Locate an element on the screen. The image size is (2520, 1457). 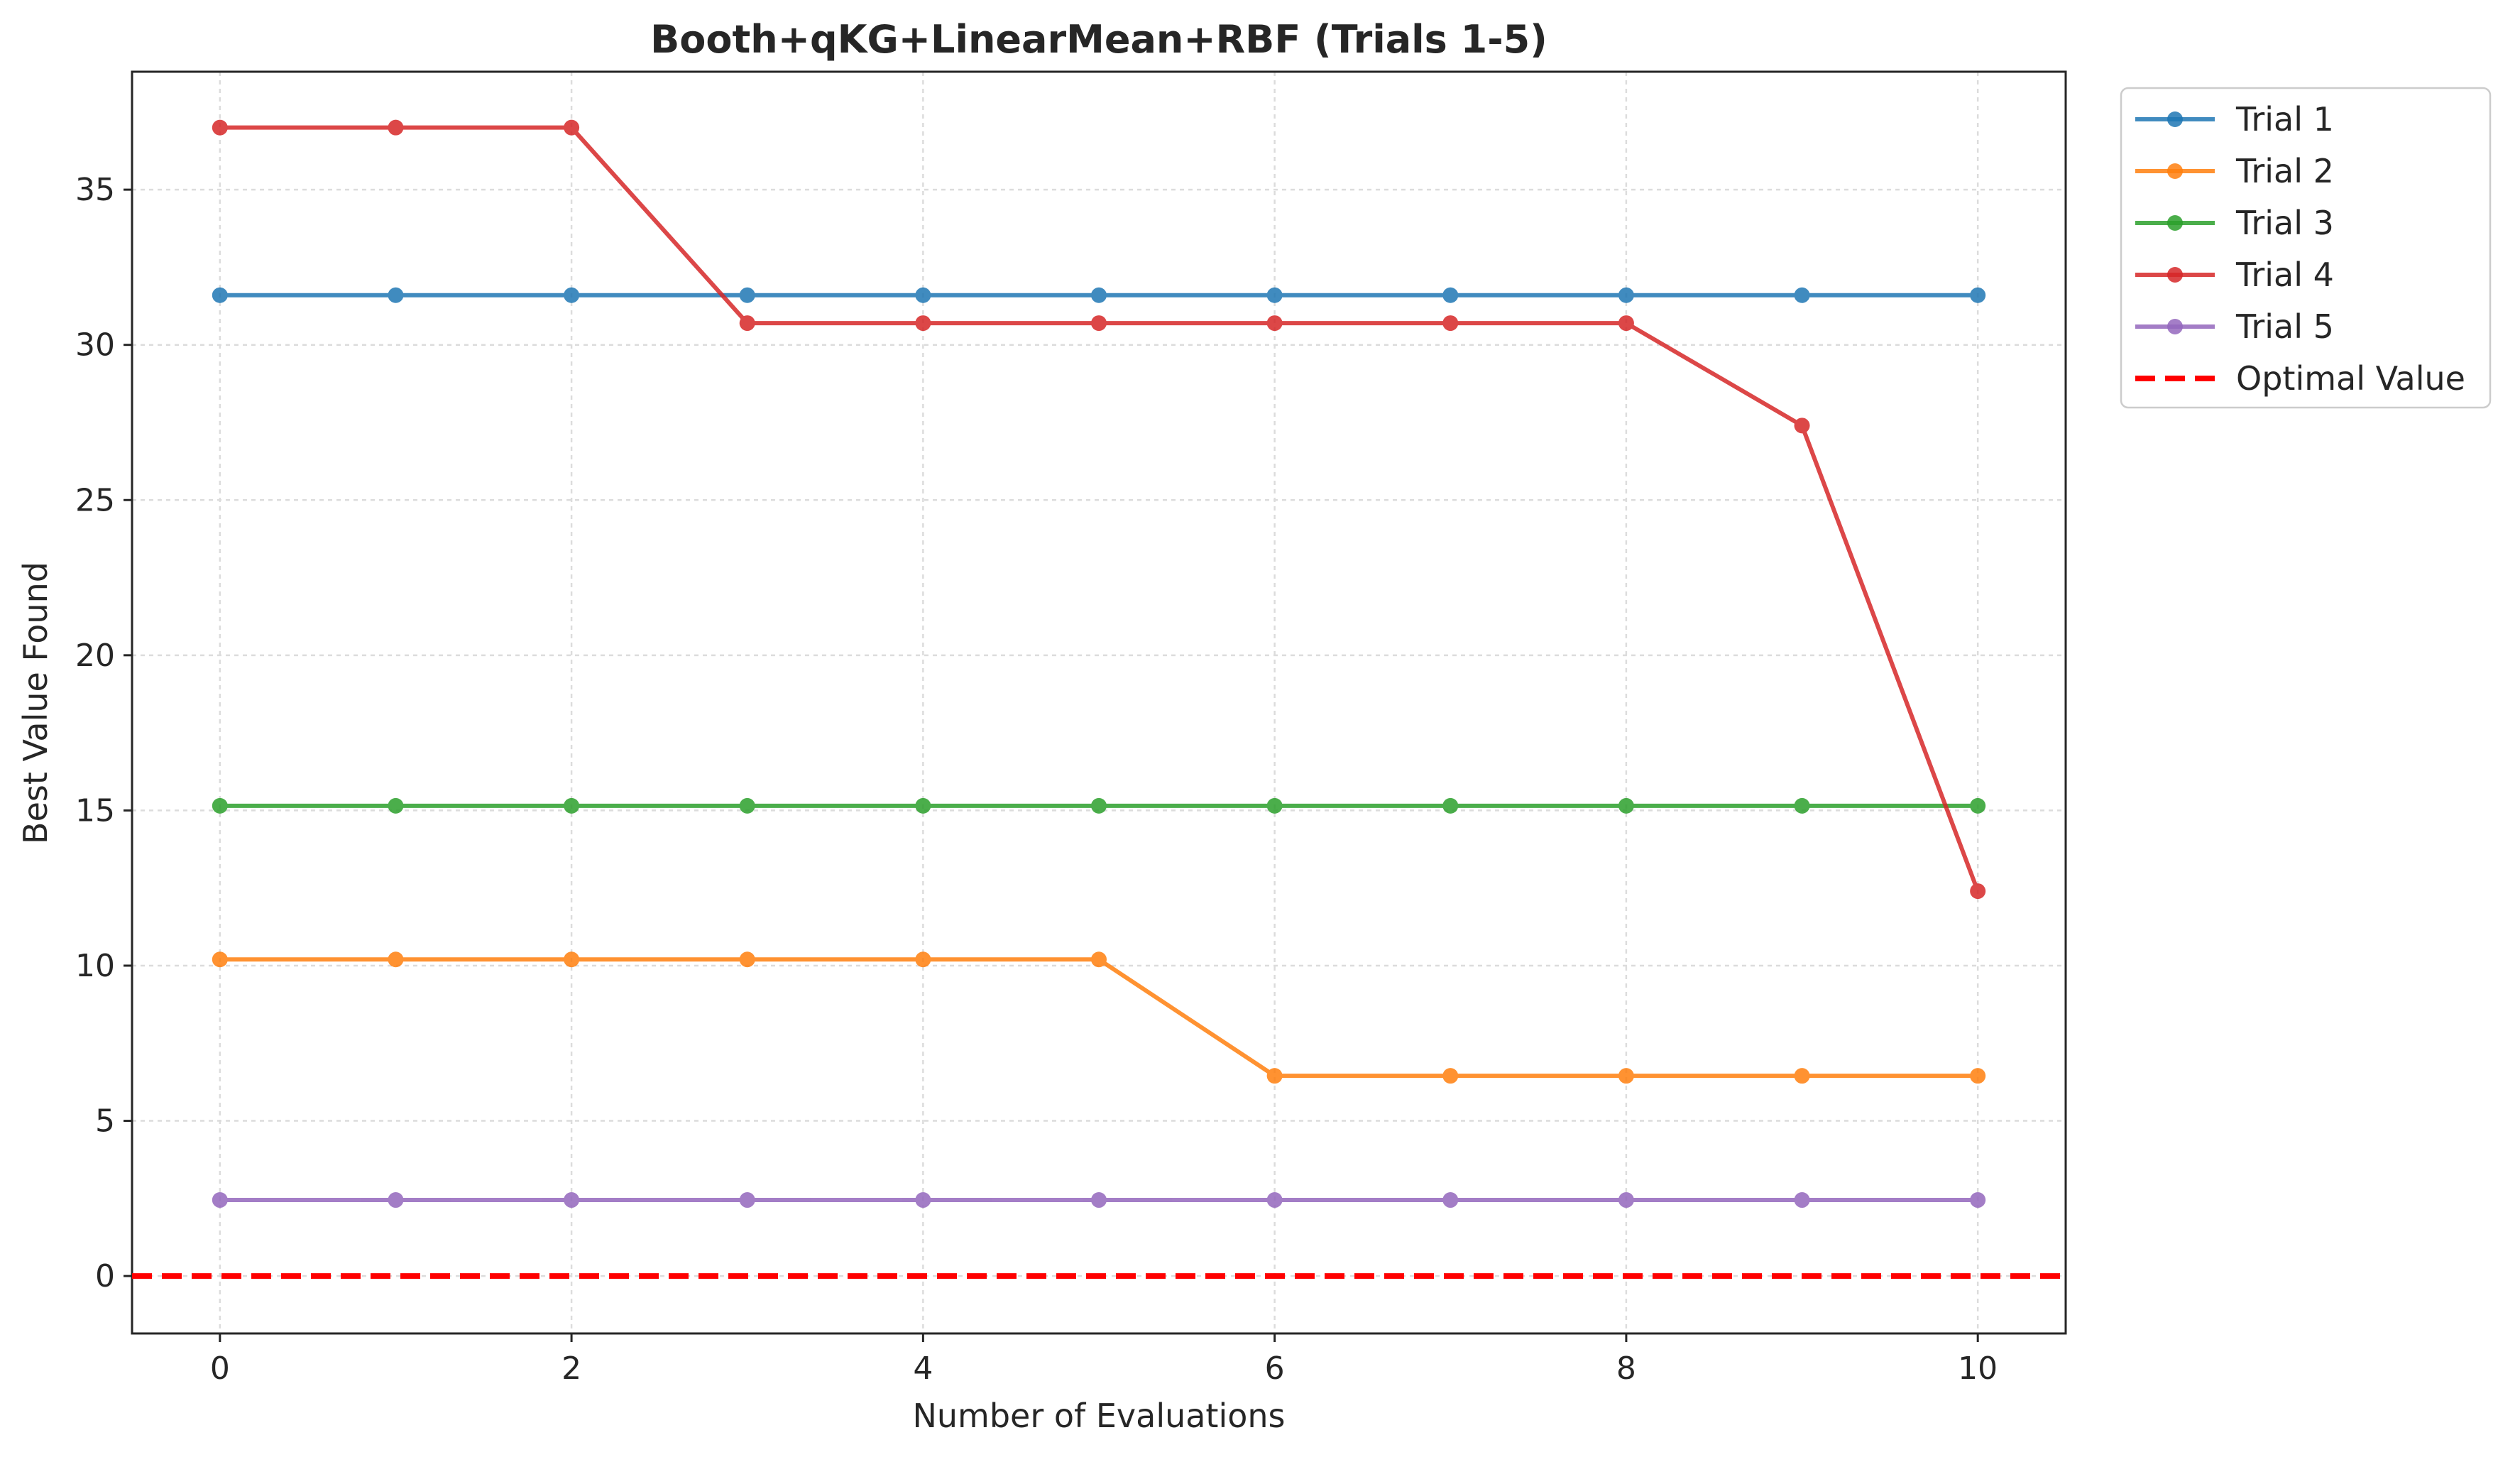
y-tick-label: 5 is located at coordinates (105, 1121).